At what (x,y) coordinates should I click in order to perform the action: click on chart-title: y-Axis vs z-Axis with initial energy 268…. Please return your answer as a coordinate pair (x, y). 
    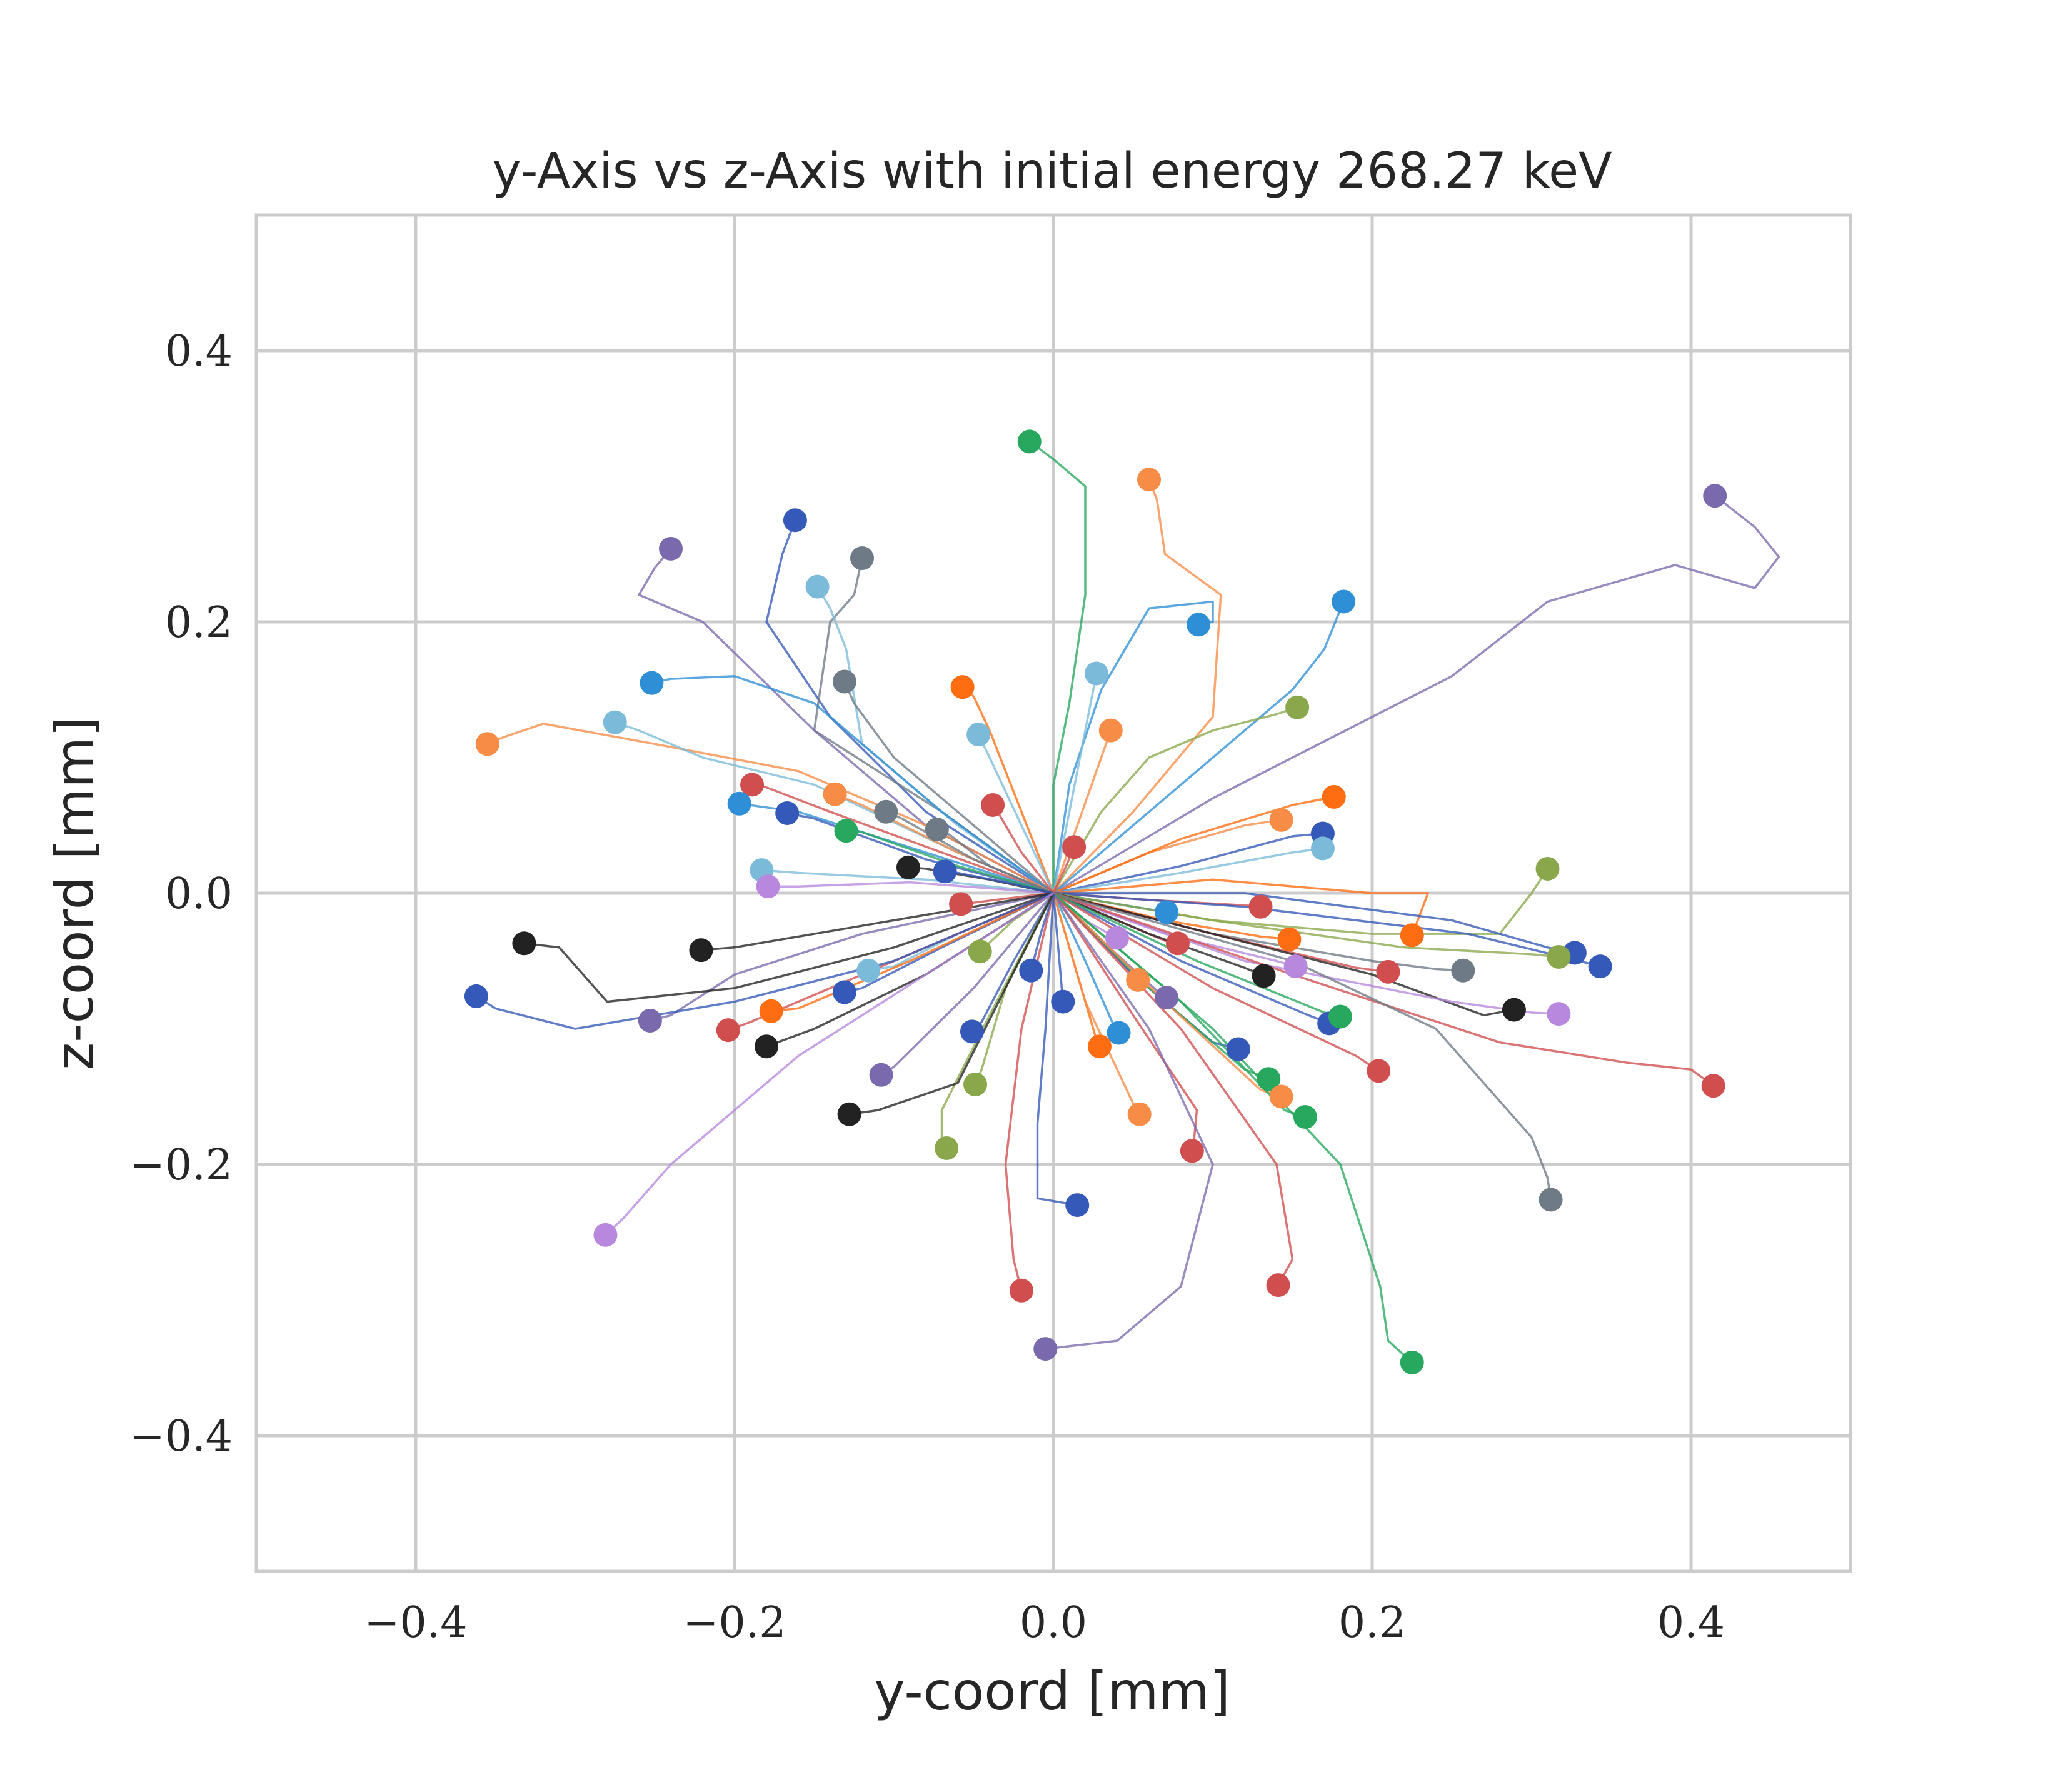
    Looking at the image, I should click on (1052, 171).